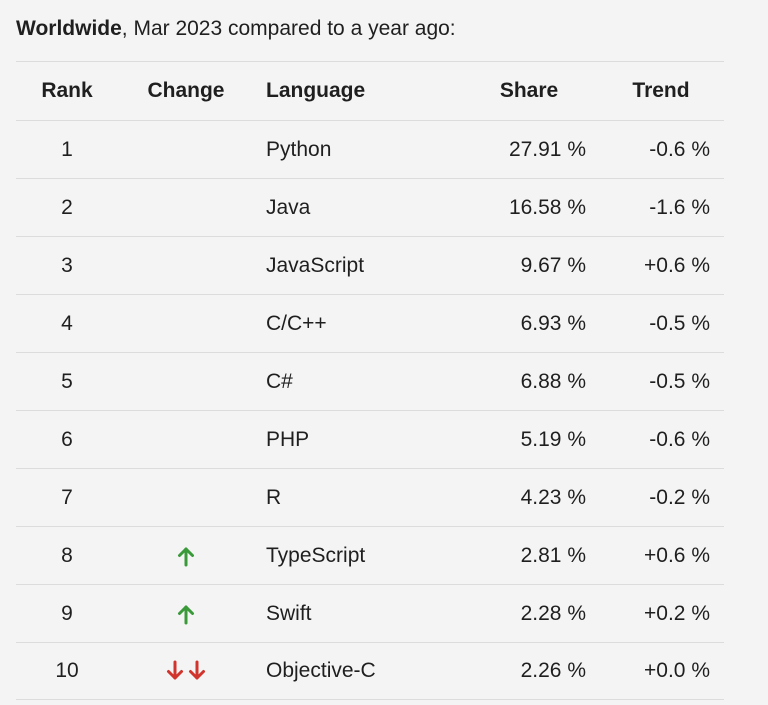  Describe the element at coordinates (288, 207) in the screenshot. I see `language-cell: Java` at that location.